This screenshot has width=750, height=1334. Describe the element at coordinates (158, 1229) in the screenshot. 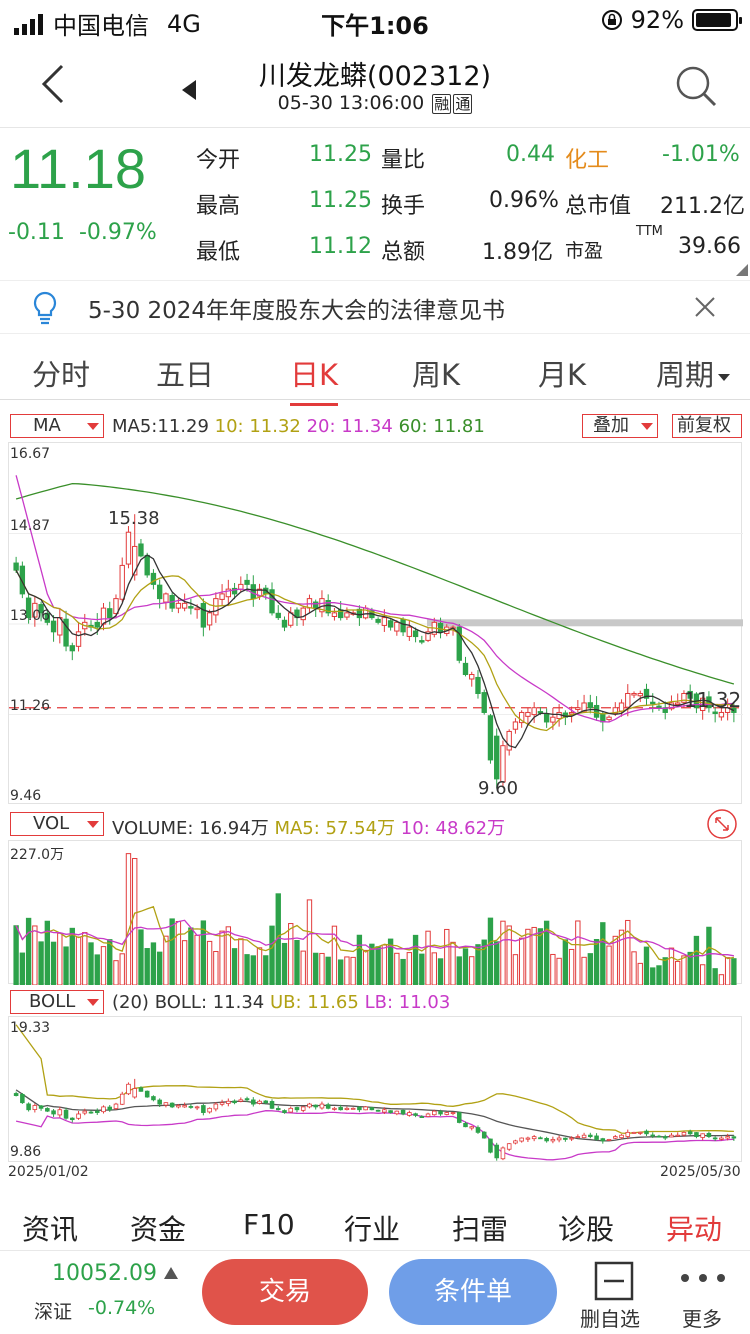

I see `tab-capital: 资金` at that location.